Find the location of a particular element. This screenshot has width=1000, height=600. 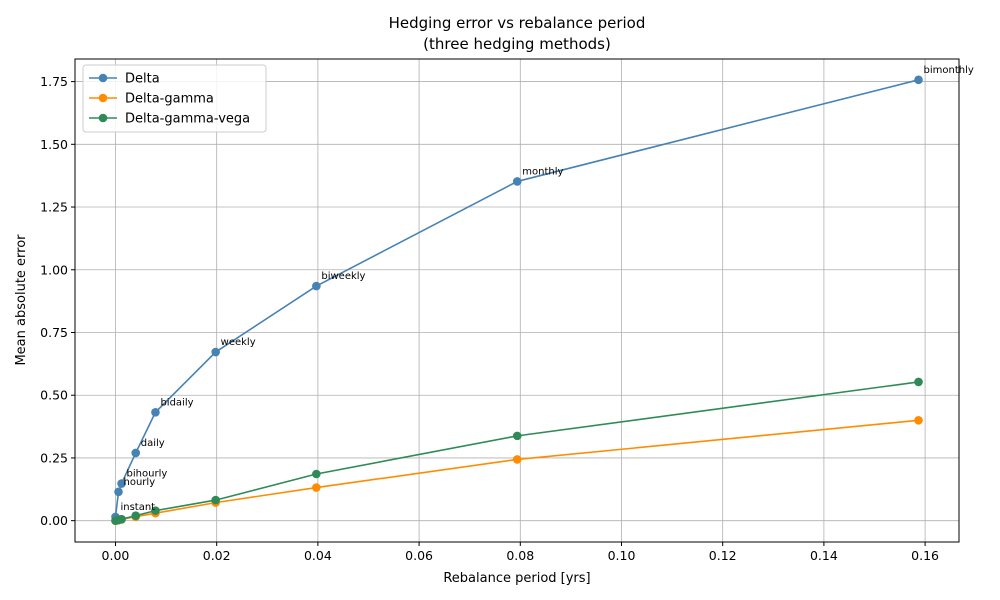

y-tick-label: 0.00 is located at coordinates (54, 520).